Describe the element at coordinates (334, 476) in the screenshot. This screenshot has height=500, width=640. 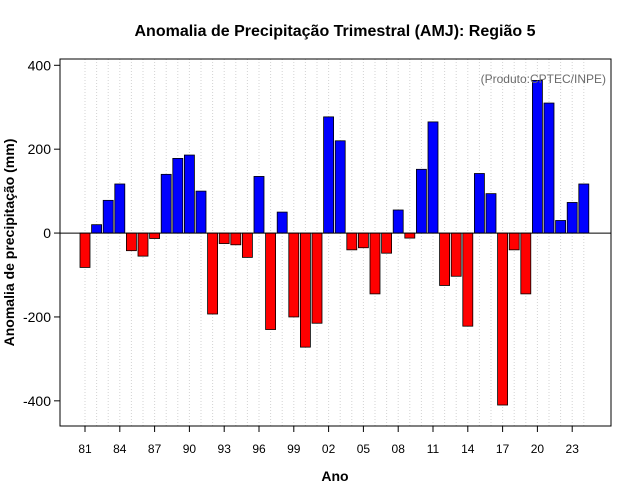
I see `x-axis-label: Ano` at that location.